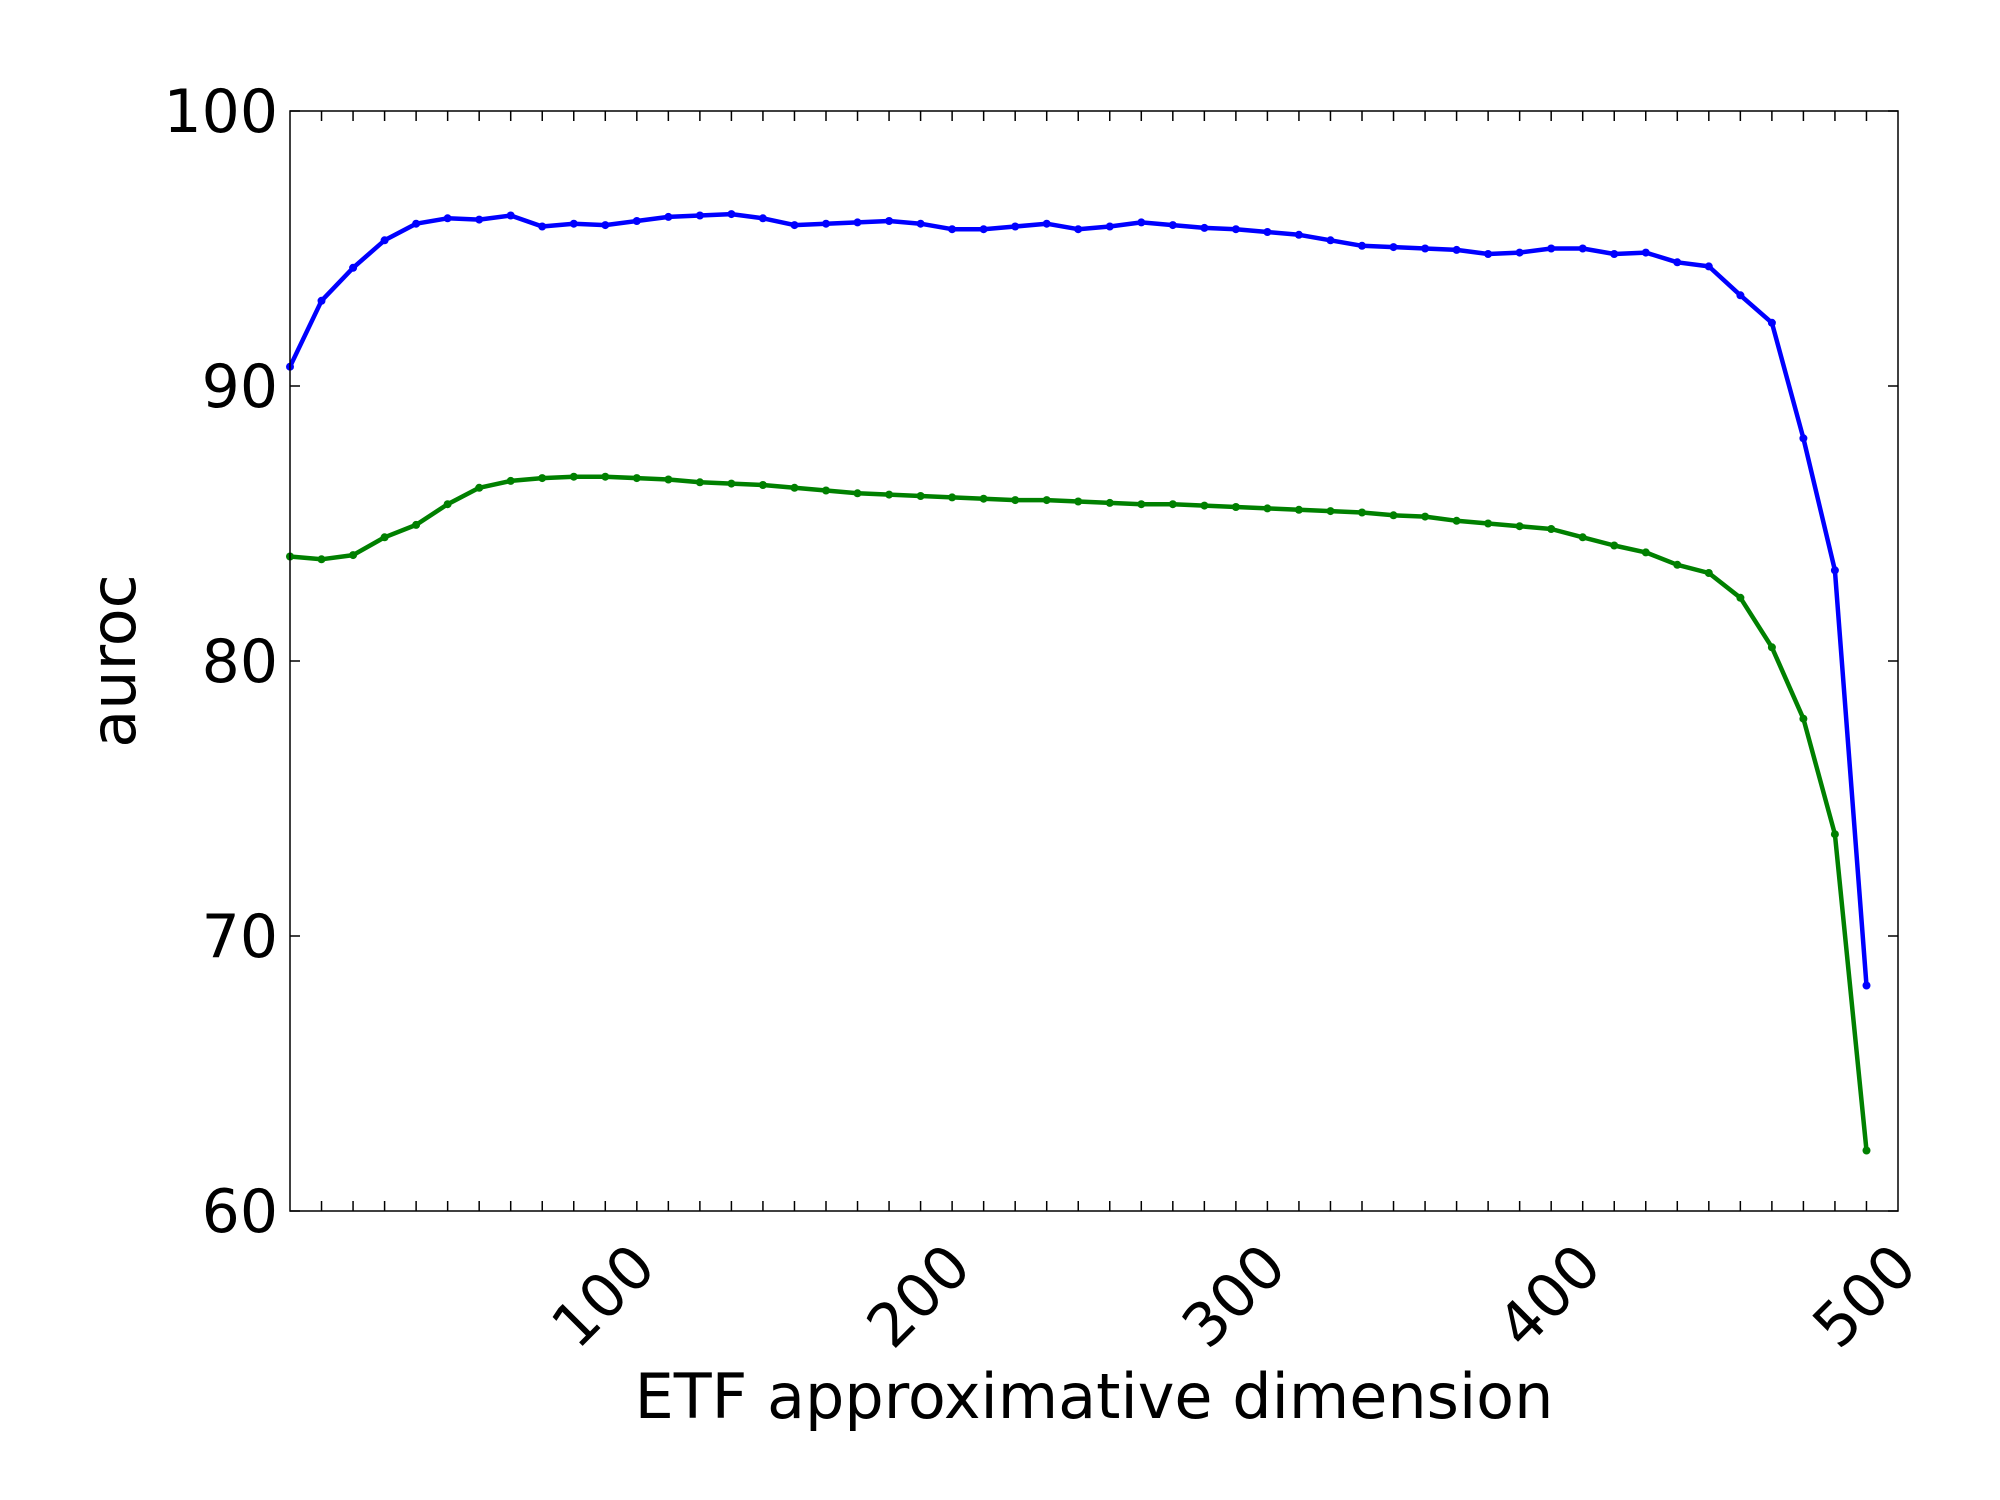  Describe the element at coordinates (919, 1296) in the screenshot. I see `x-tick-label: 200` at that location.